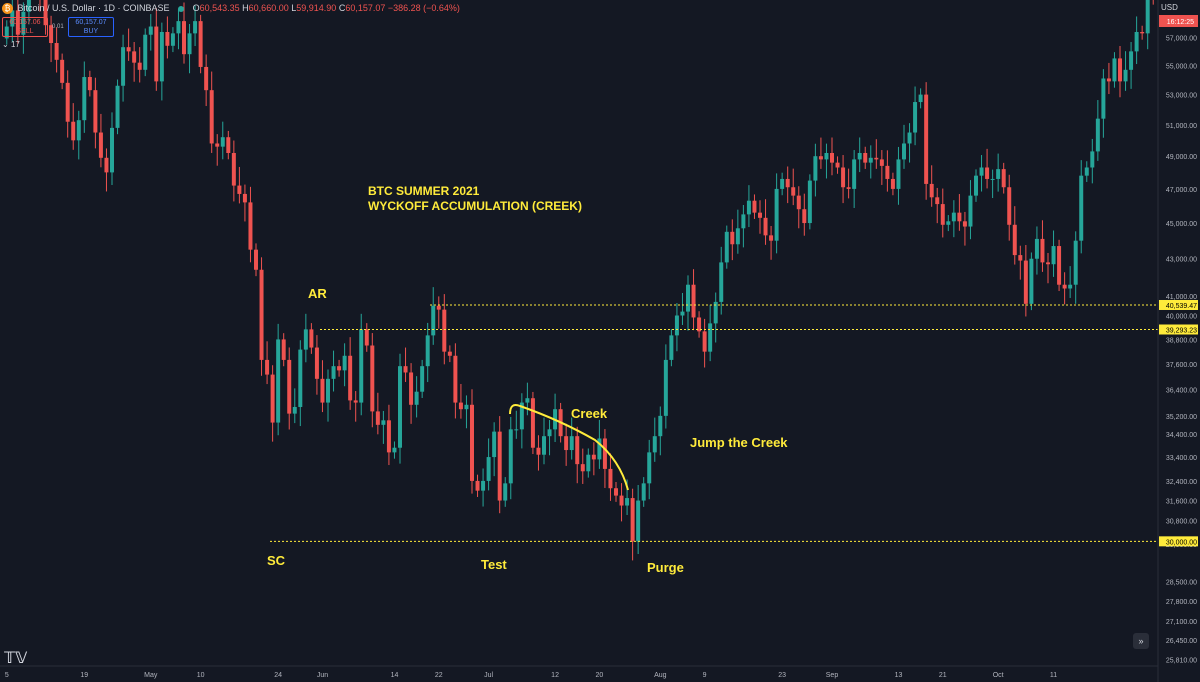 This screenshot has height=682, width=1200. What do you see at coordinates (1181, 641) in the screenshot?
I see `price-tick-label: 26,450.00` at bounding box center [1181, 641].